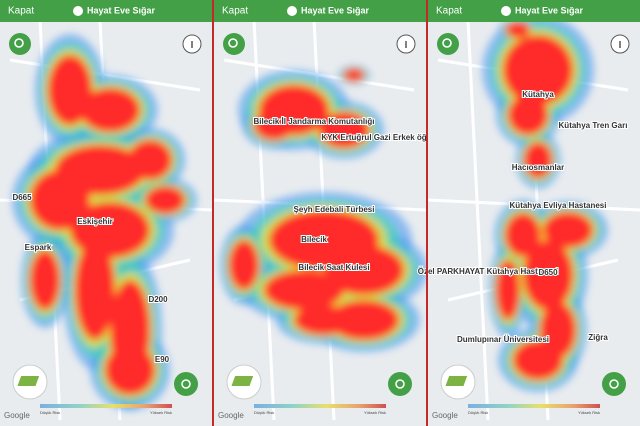 Image resolution: width=640 pixels, height=426 pixels. Describe the element at coordinates (478, 220) in the screenshot. I see `street` at that location.